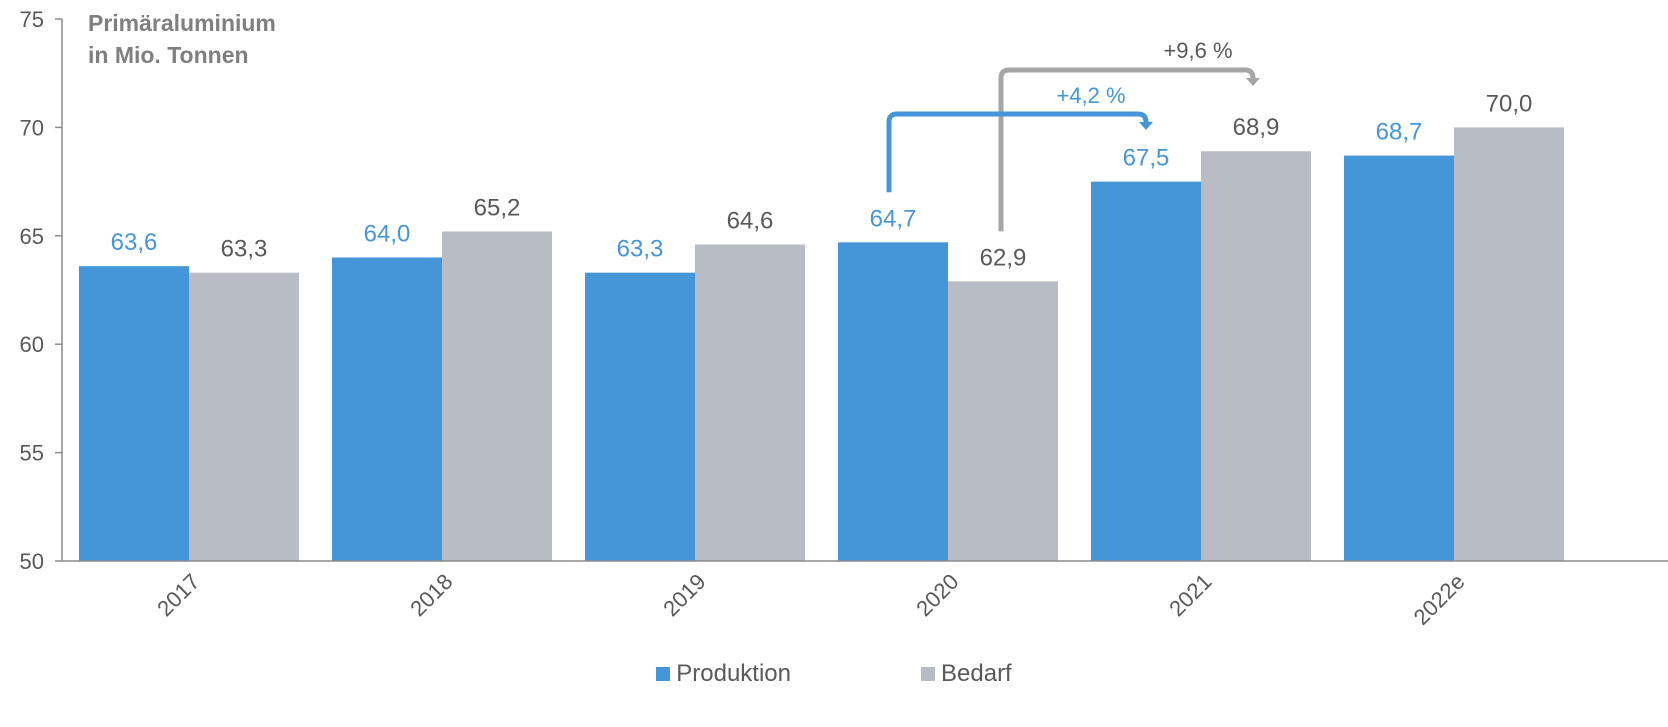 Image resolution: width=1668 pixels, height=727 pixels. I want to click on x-tick-label: 2020, so click(937, 595).